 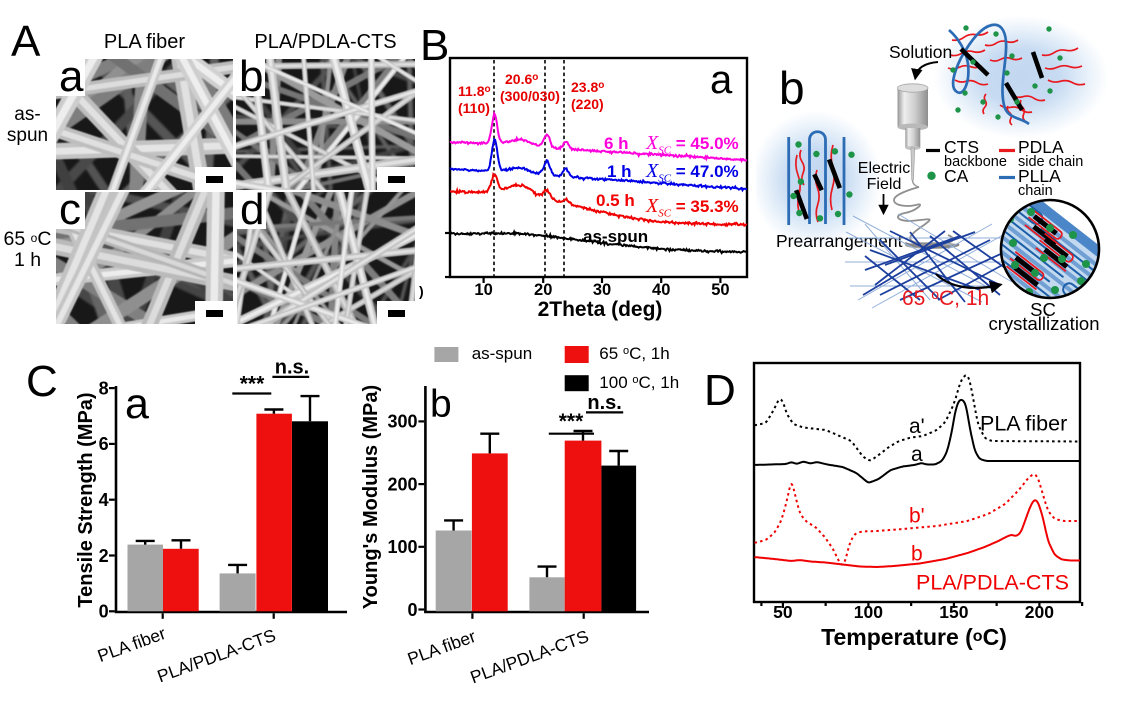 I want to click on svg-text: Field, so click(x=884, y=184).